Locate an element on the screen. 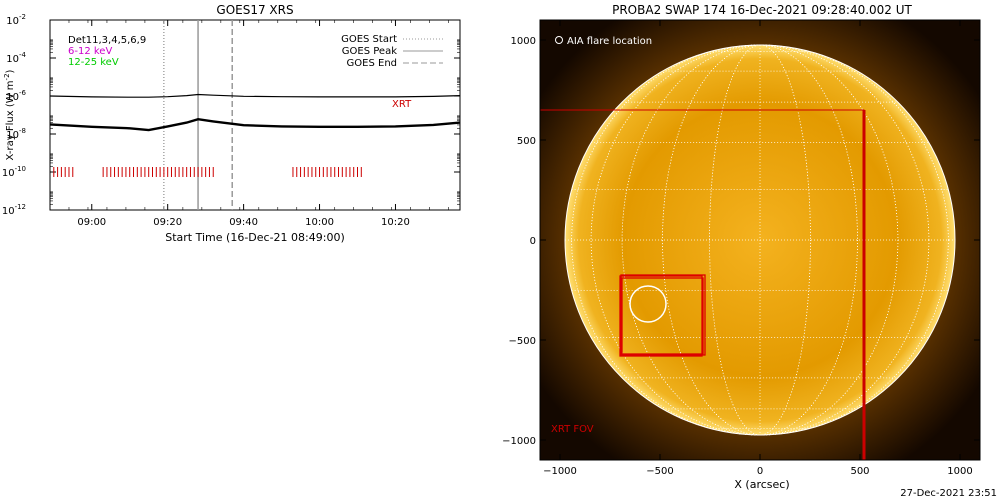 The width and height of the screenshot is (1000, 500). aia-legend-label: AIA flare location is located at coordinates (609, 41).